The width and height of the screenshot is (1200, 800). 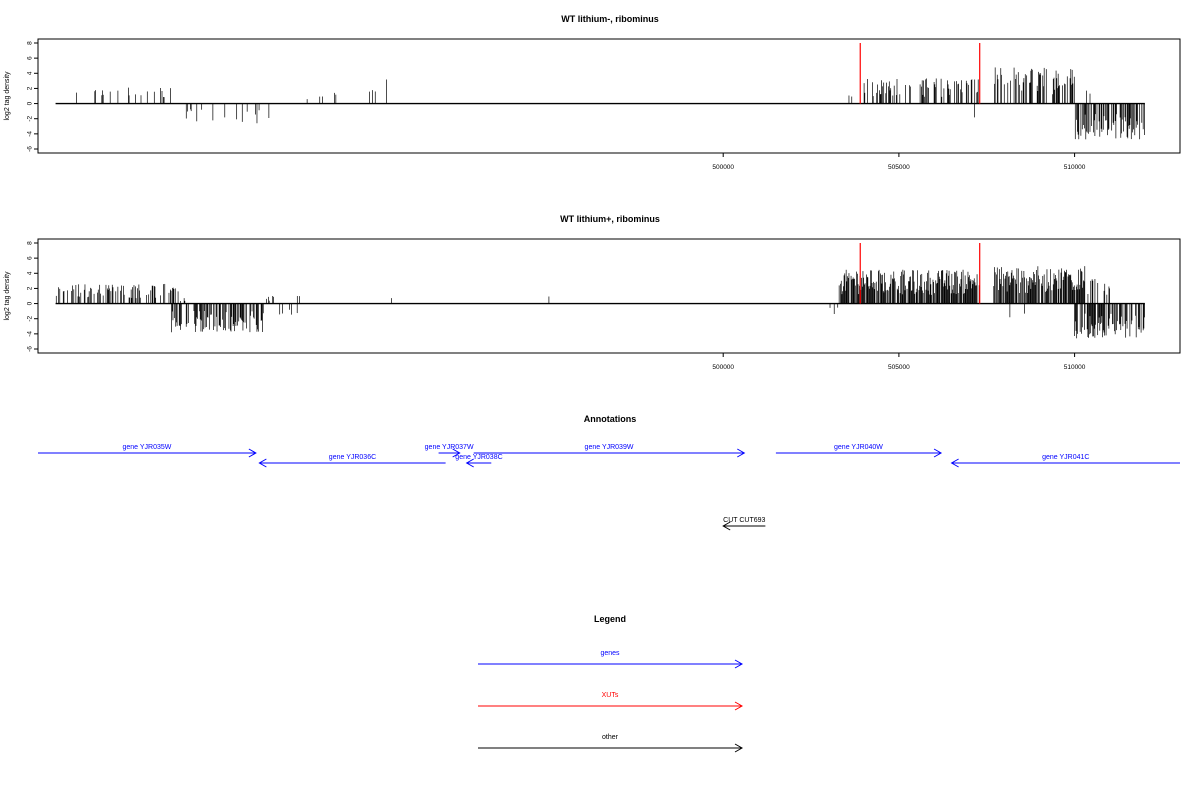 What do you see at coordinates (32, 296) in the screenshot?
I see `panel-2-y-axis: 8 6 4 2 0 -2 -4 -6` at bounding box center [32, 296].